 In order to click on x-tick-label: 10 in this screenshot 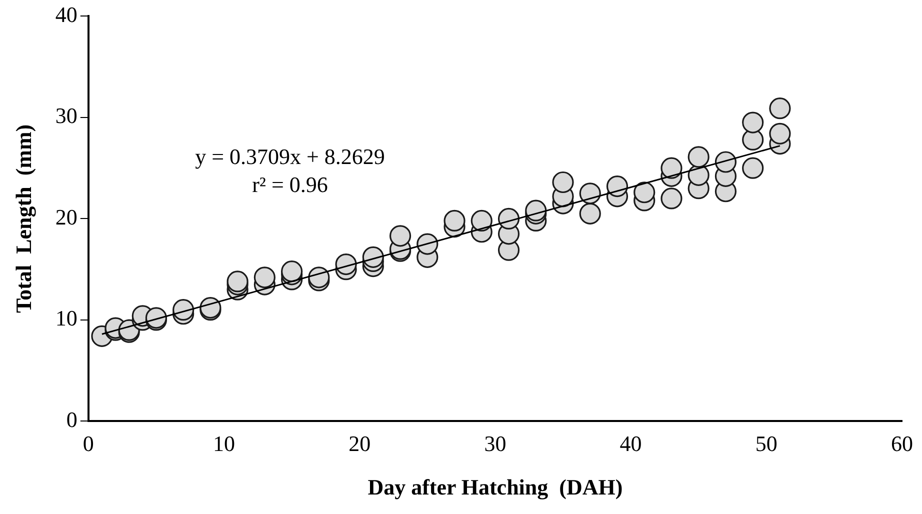, I will do `click(224, 443)`.